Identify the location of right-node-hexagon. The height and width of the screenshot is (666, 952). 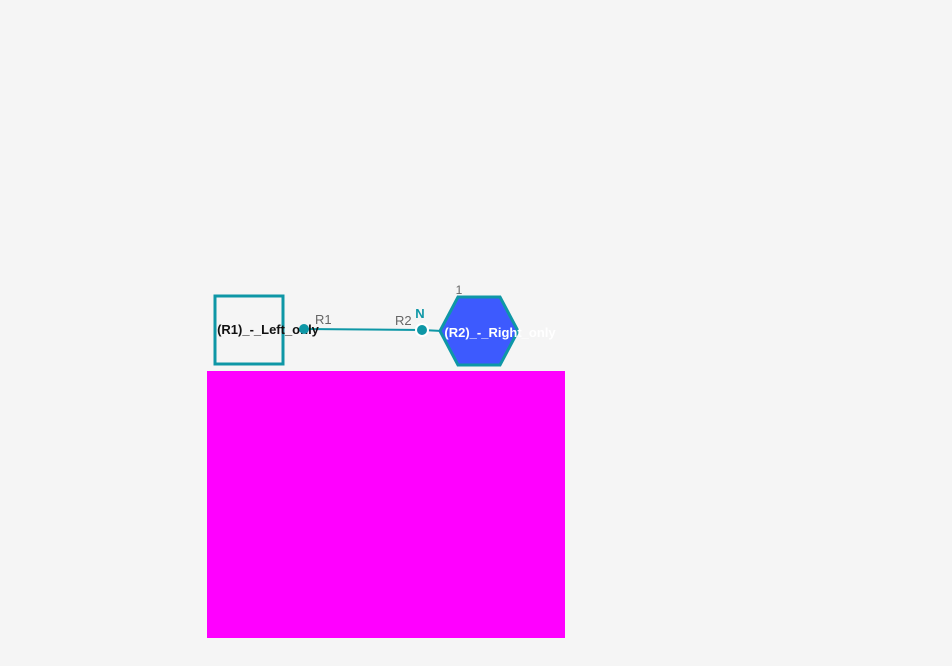
(479, 331).